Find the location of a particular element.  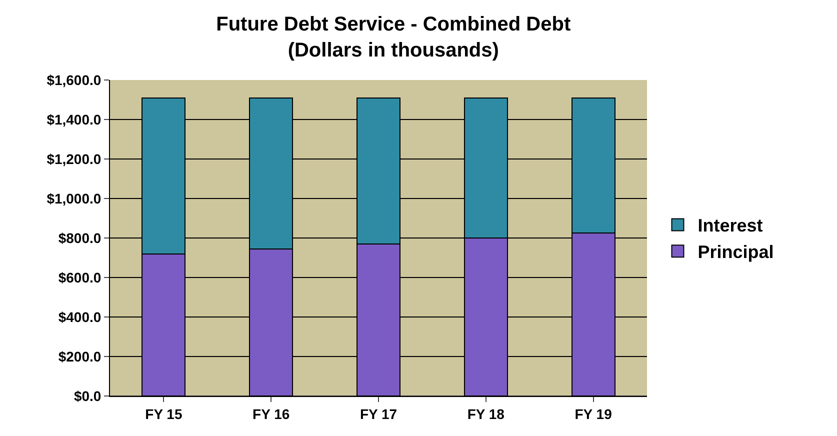

y-tick-label: $0.0 is located at coordinates (88, 396).